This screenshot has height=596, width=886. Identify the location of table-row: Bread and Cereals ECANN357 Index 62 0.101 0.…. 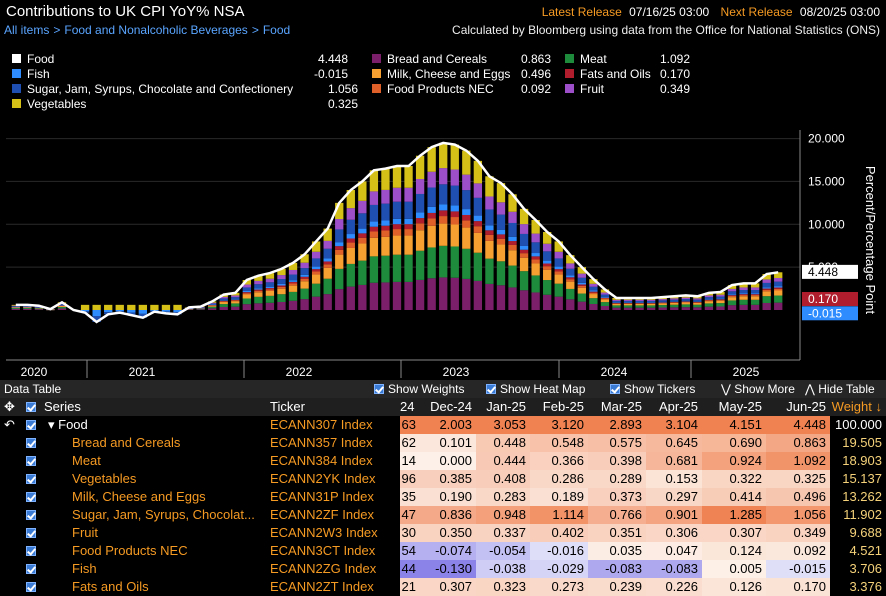
(443, 443).